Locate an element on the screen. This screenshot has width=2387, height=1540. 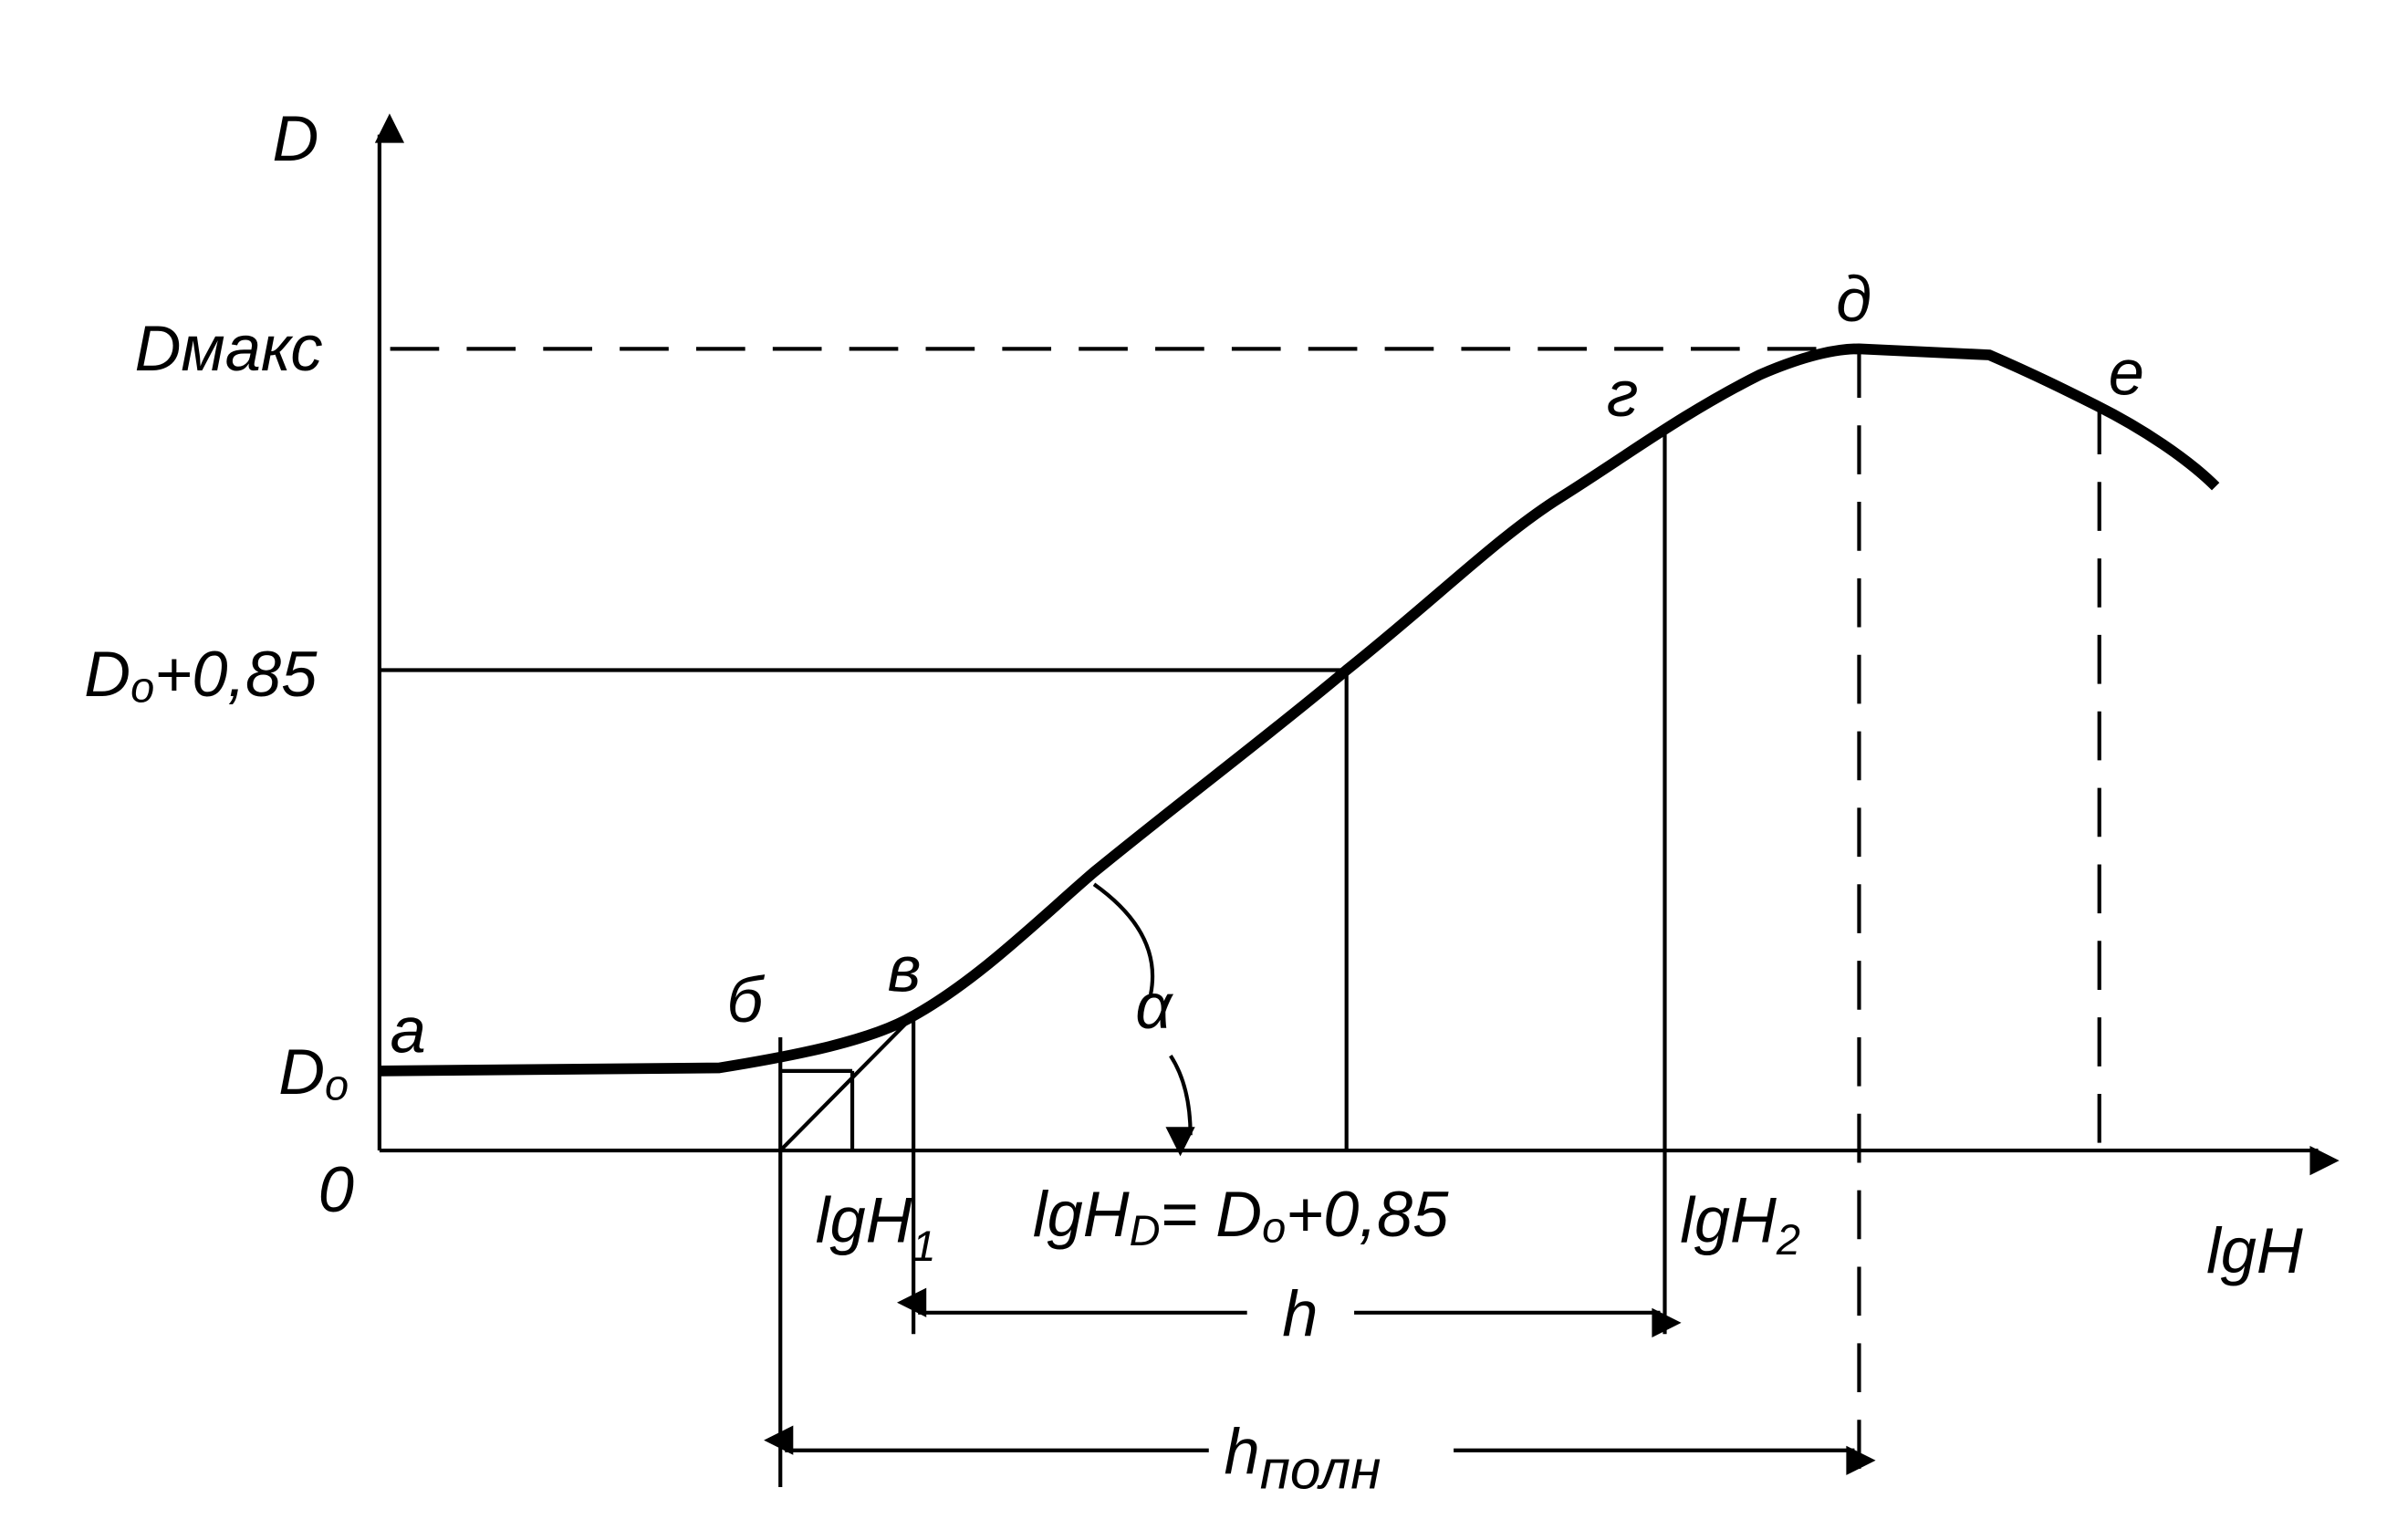
y-axis-label: D is located at coordinates (295, 138).